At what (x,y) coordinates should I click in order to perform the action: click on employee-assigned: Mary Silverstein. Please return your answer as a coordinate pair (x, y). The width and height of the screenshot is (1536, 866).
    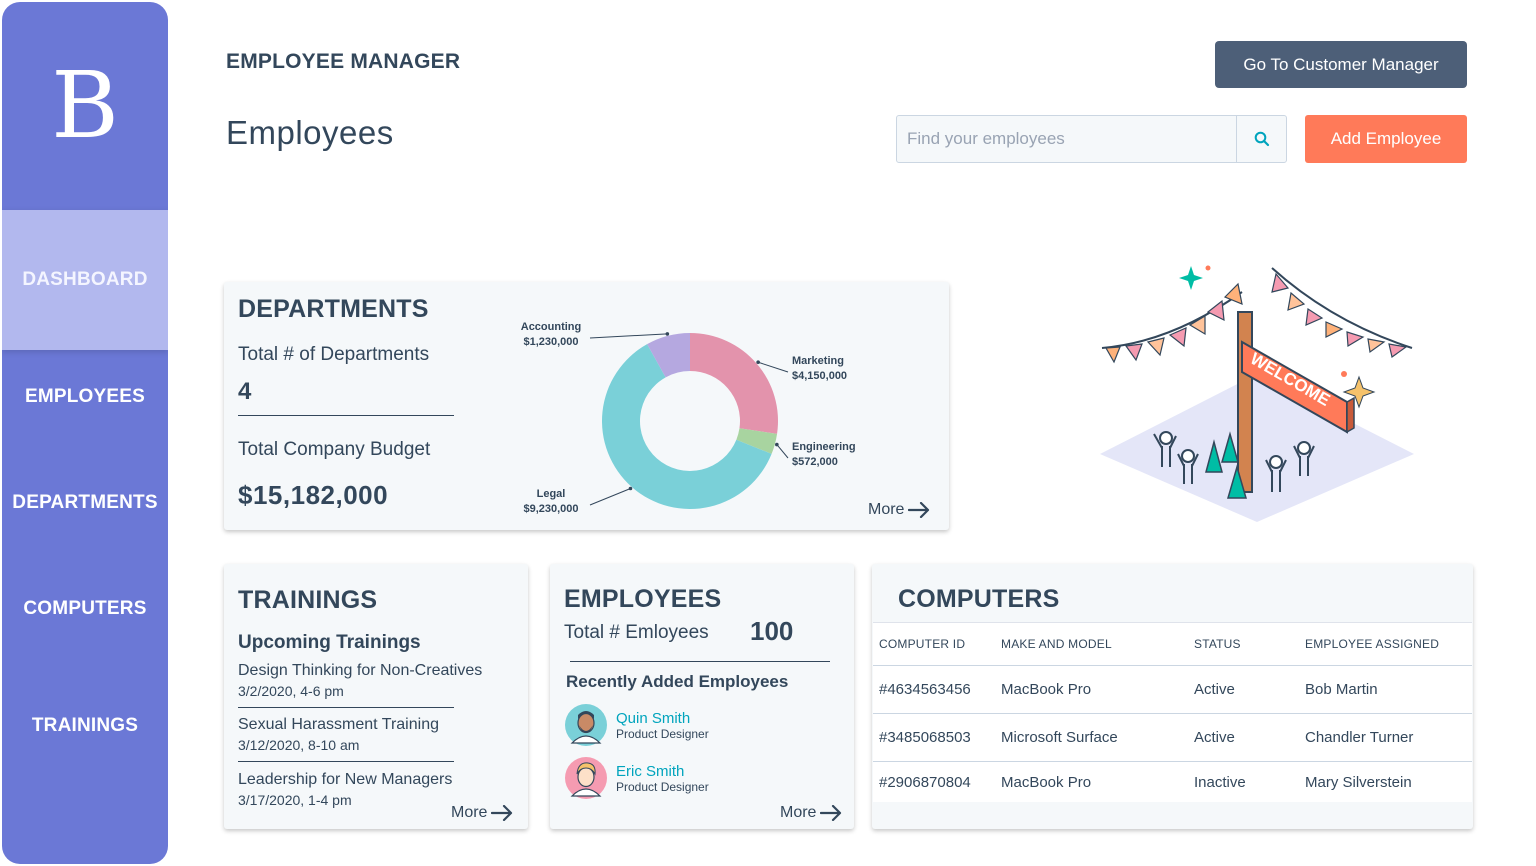
    Looking at the image, I should click on (1358, 782).